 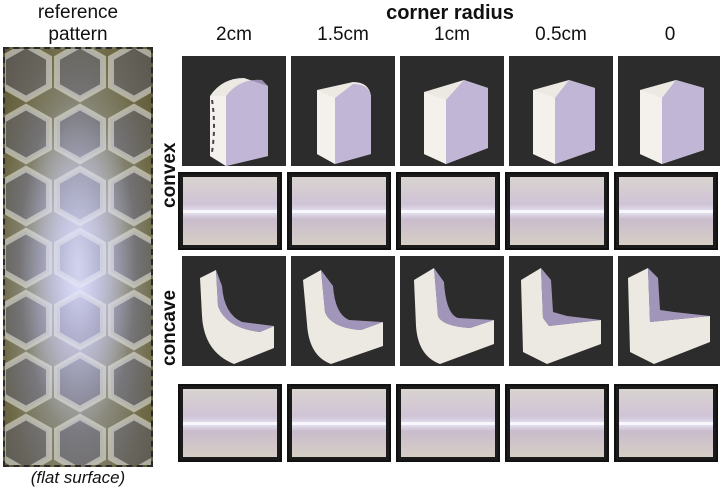 I want to click on pattern-strip-convex-1cm, so click(x=448, y=211).